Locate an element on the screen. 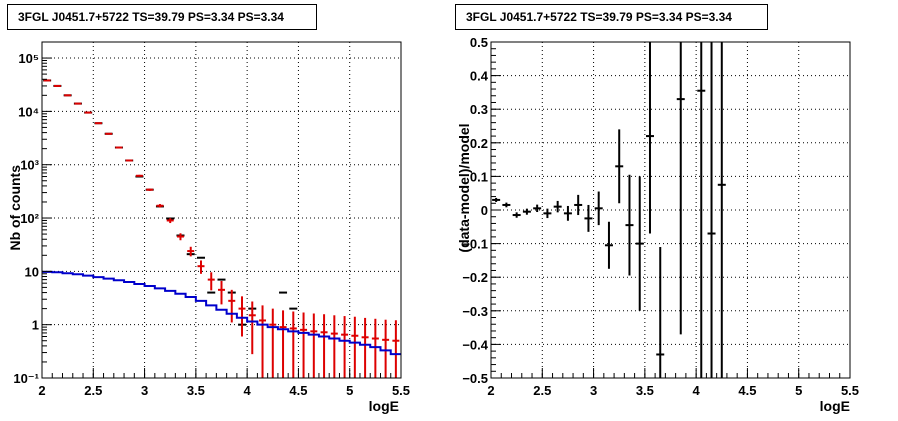  y-tick-label: 0.4 is located at coordinates (479, 76).